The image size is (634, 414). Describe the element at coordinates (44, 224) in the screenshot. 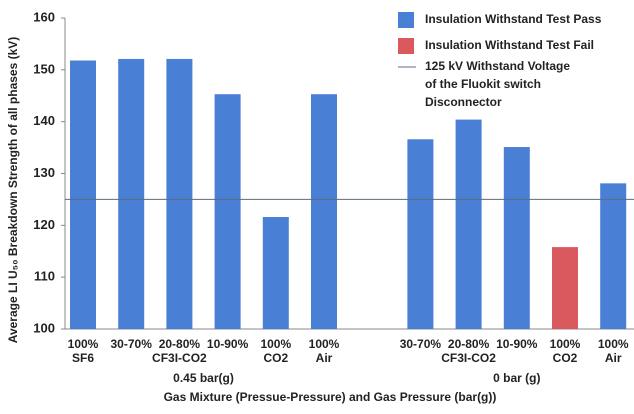

I see `y-tick-label: 120` at that location.